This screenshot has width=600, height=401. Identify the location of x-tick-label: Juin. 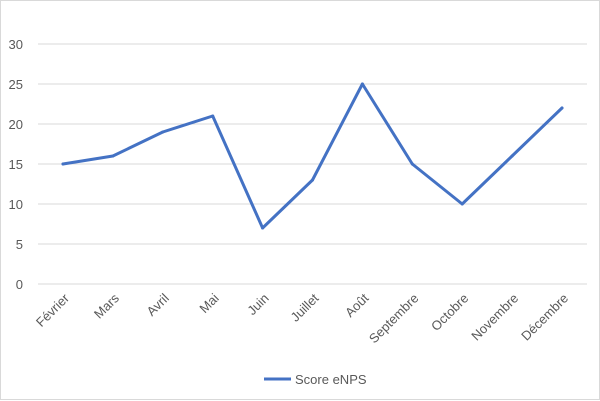
(257, 304).